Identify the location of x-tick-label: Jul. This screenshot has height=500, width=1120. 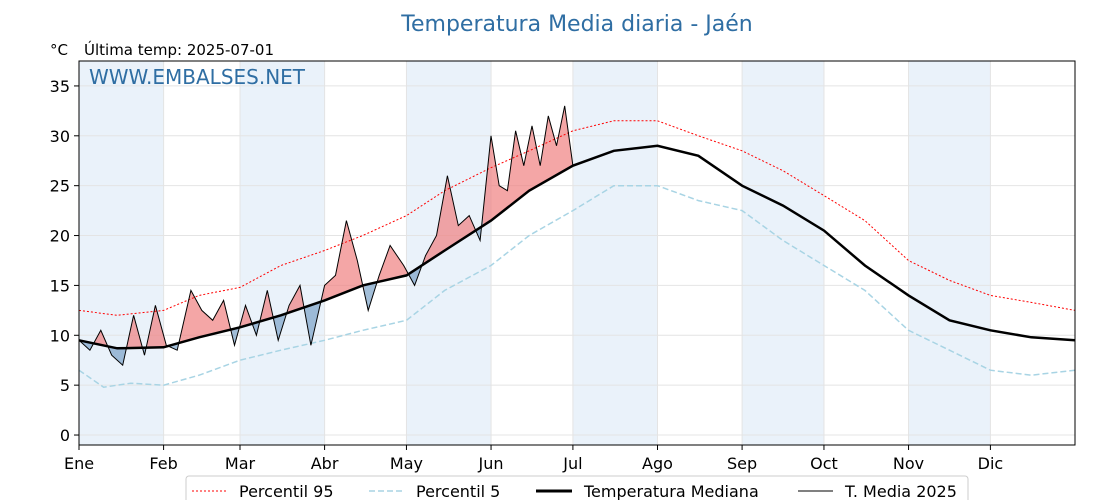
(572, 463).